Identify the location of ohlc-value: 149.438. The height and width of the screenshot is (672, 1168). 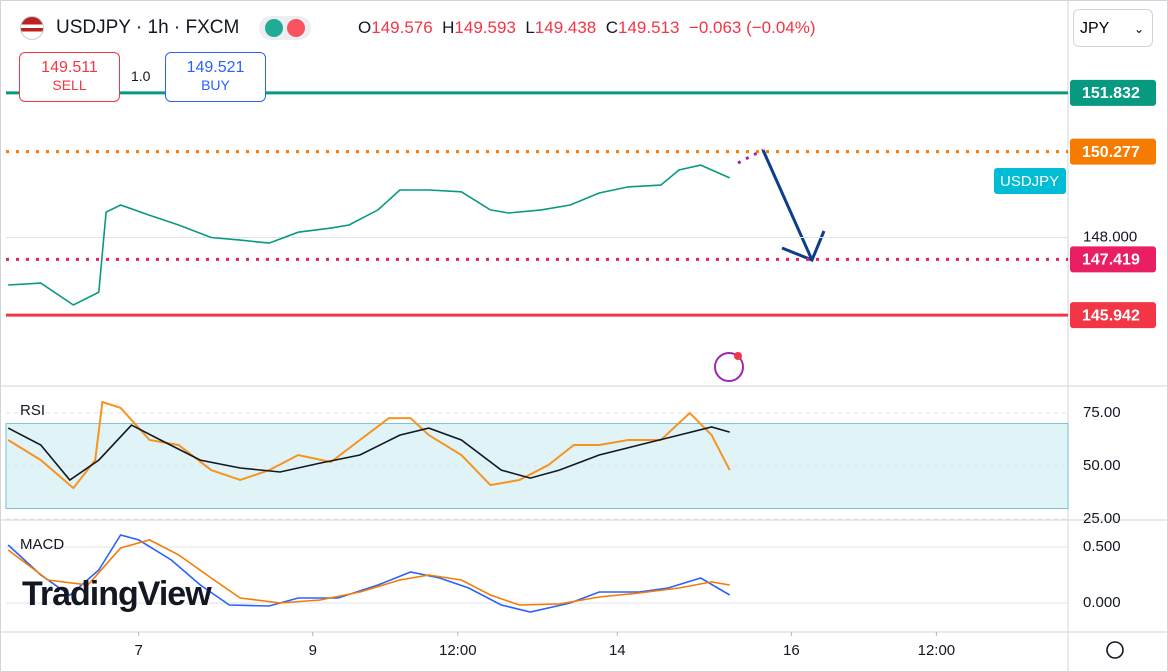
(565, 27).